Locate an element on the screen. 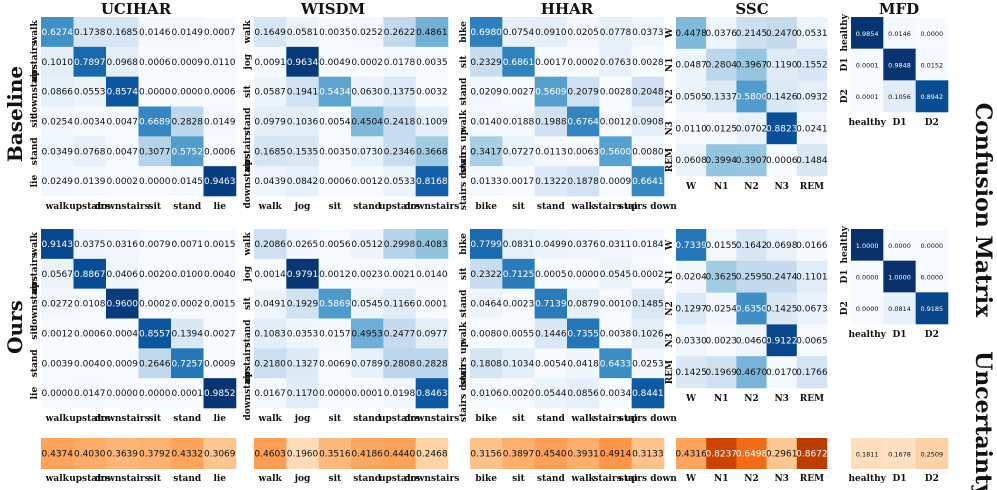  uncertainty-cell-walk is located at coordinates (57, 453).